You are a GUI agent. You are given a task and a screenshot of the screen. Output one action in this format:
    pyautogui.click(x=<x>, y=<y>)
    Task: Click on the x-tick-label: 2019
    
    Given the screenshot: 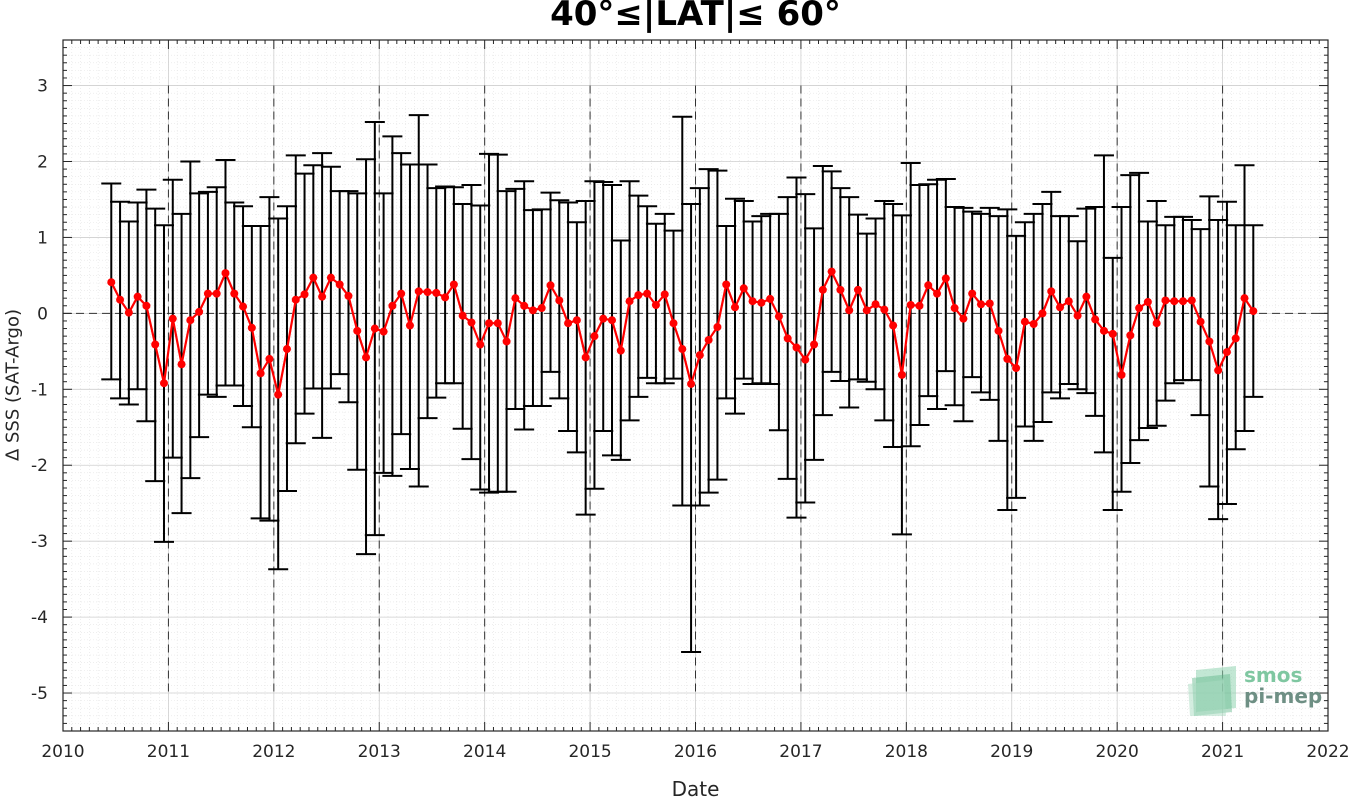 What is the action you would take?
    pyautogui.click(x=1011, y=752)
    